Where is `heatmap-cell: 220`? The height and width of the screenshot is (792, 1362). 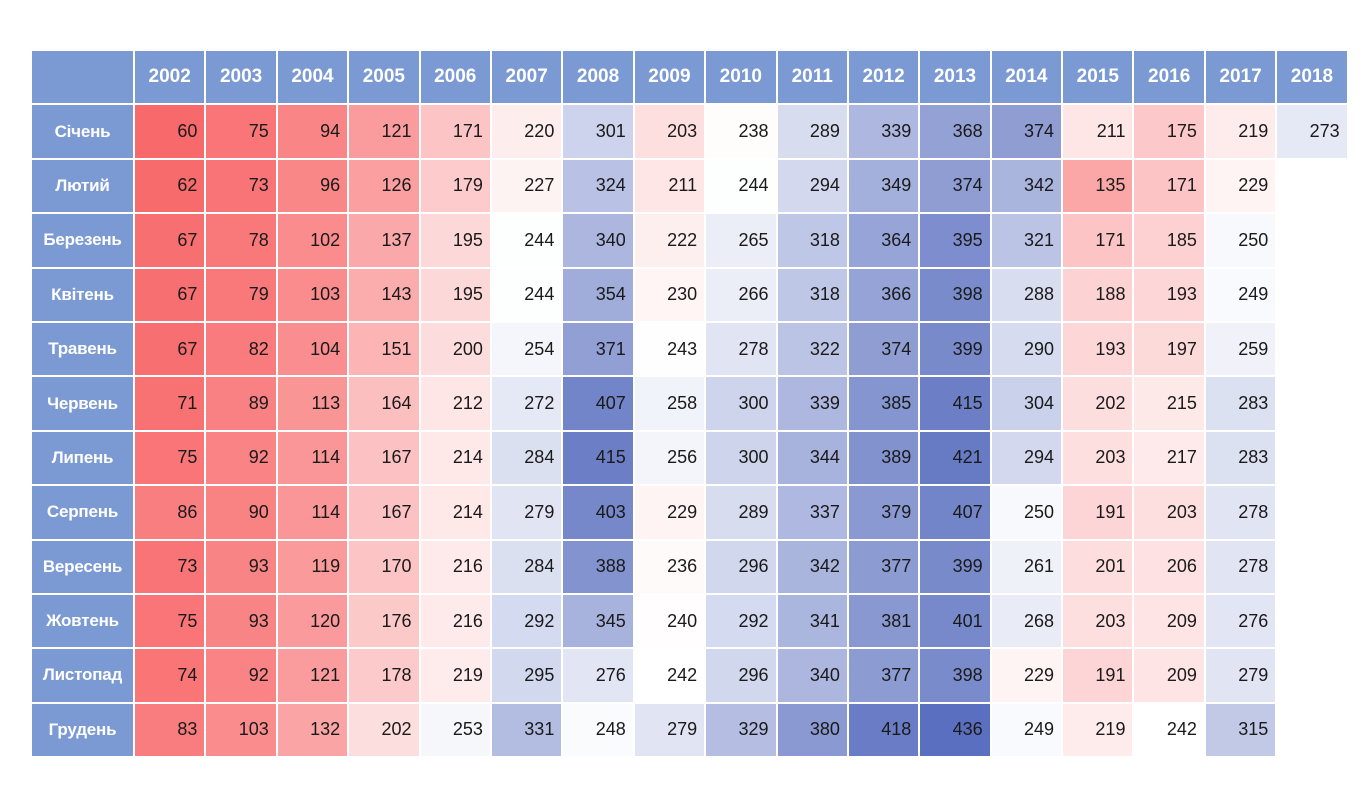 heatmap-cell: 220 is located at coordinates (526, 131).